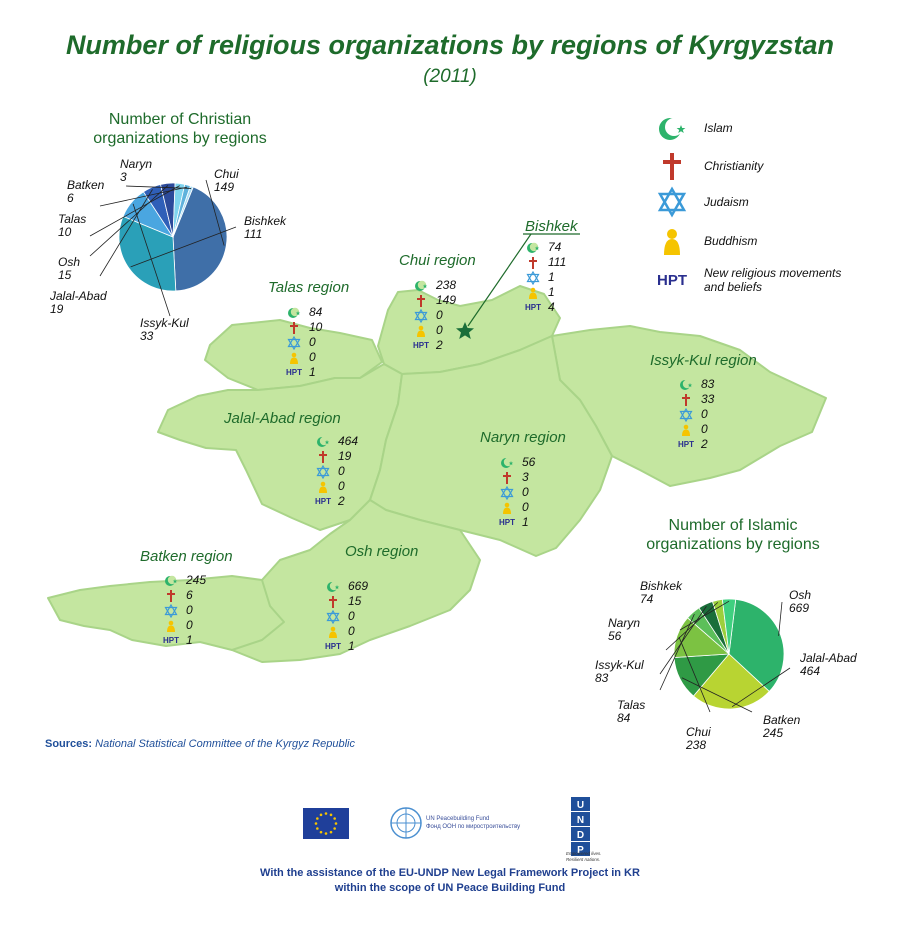  Describe the element at coordinates (147, 253) in the screenshot. I see `pie-slice-bishkek` at that location.